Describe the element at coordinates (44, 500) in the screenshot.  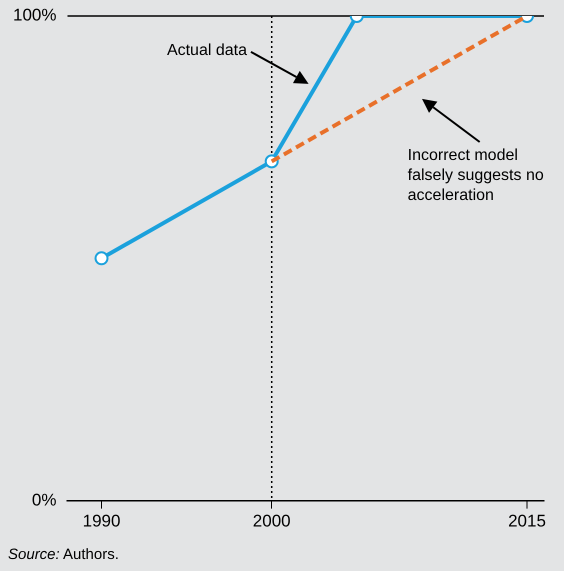
I see `y-tick-label: 0%` at that location.